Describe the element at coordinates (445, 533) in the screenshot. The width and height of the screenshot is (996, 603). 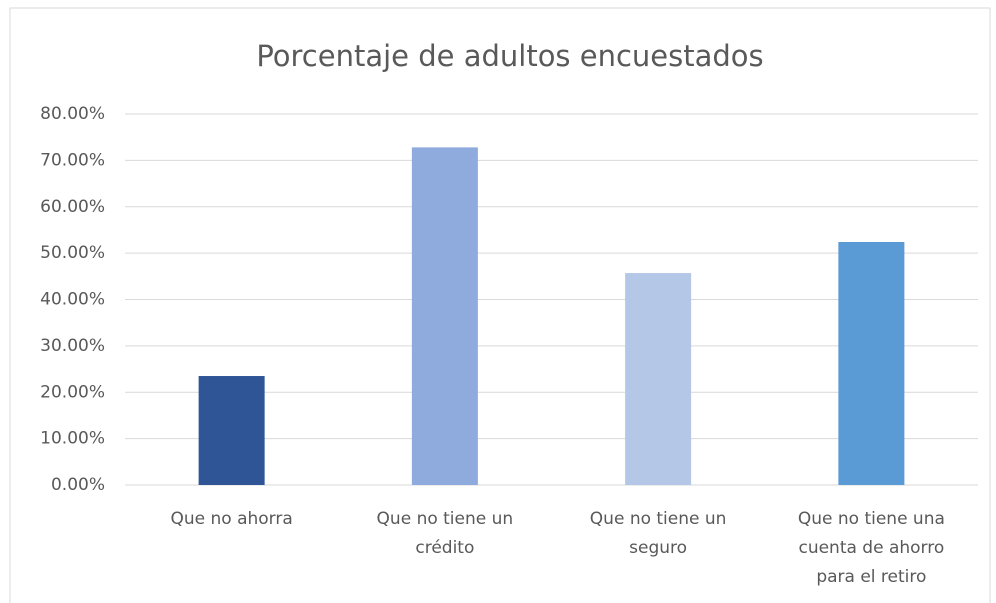
I see `x-tick-label: Que no tiene un crédito` at that location.